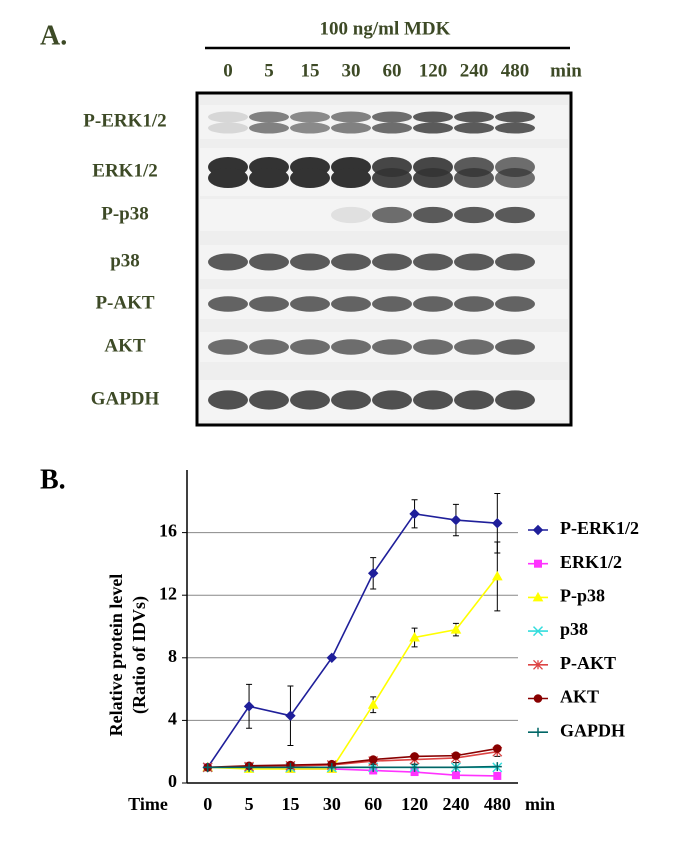  What do you see at coordinates (351, 70) in the screenshot?
I see `time-label: 30` at bounding box center [351, 70].